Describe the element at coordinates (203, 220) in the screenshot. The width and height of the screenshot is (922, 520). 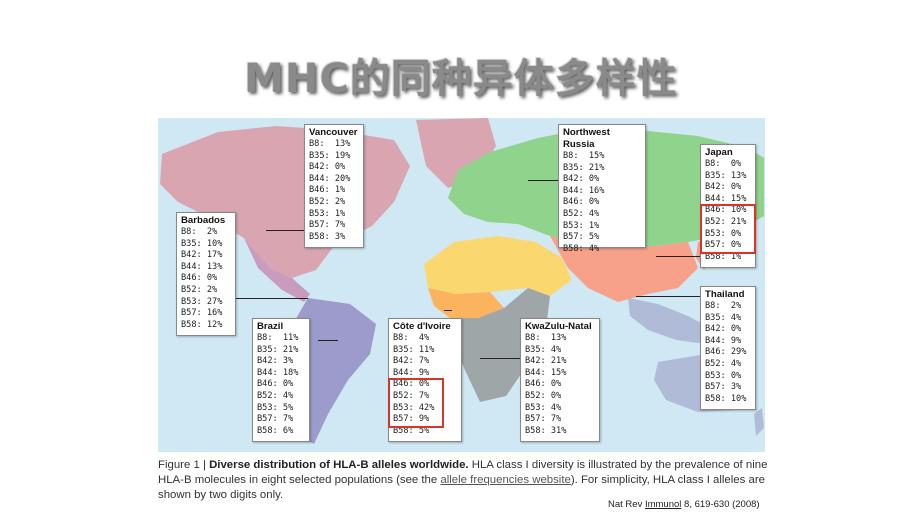
I see `panel-title: Barbados` at that location.